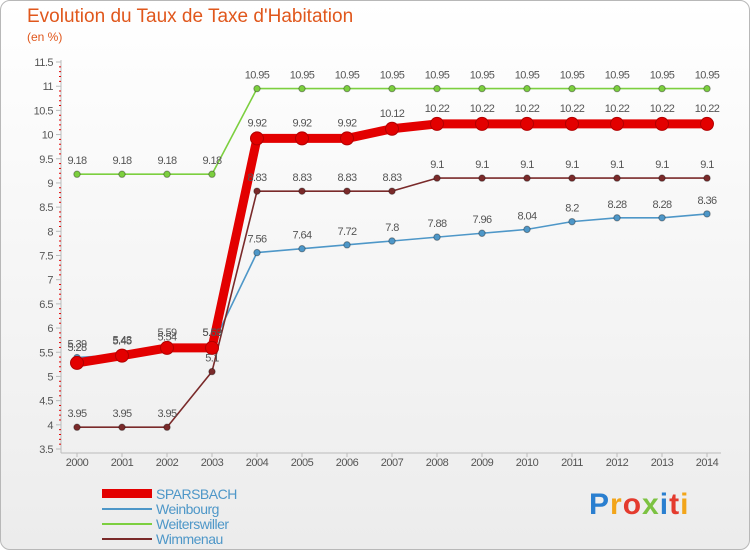 This screenshot has width=750, height=550. I want to click on y-tick-label: 6, so click(50, 329).